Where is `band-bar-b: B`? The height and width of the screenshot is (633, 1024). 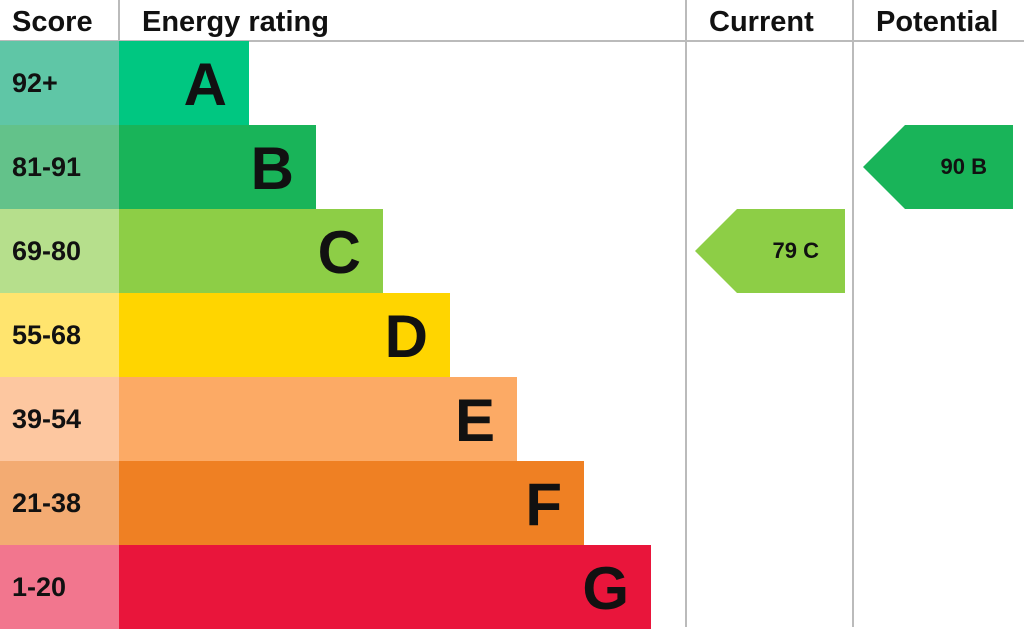 band-bar-b: B is located at coordinates (217, 167).